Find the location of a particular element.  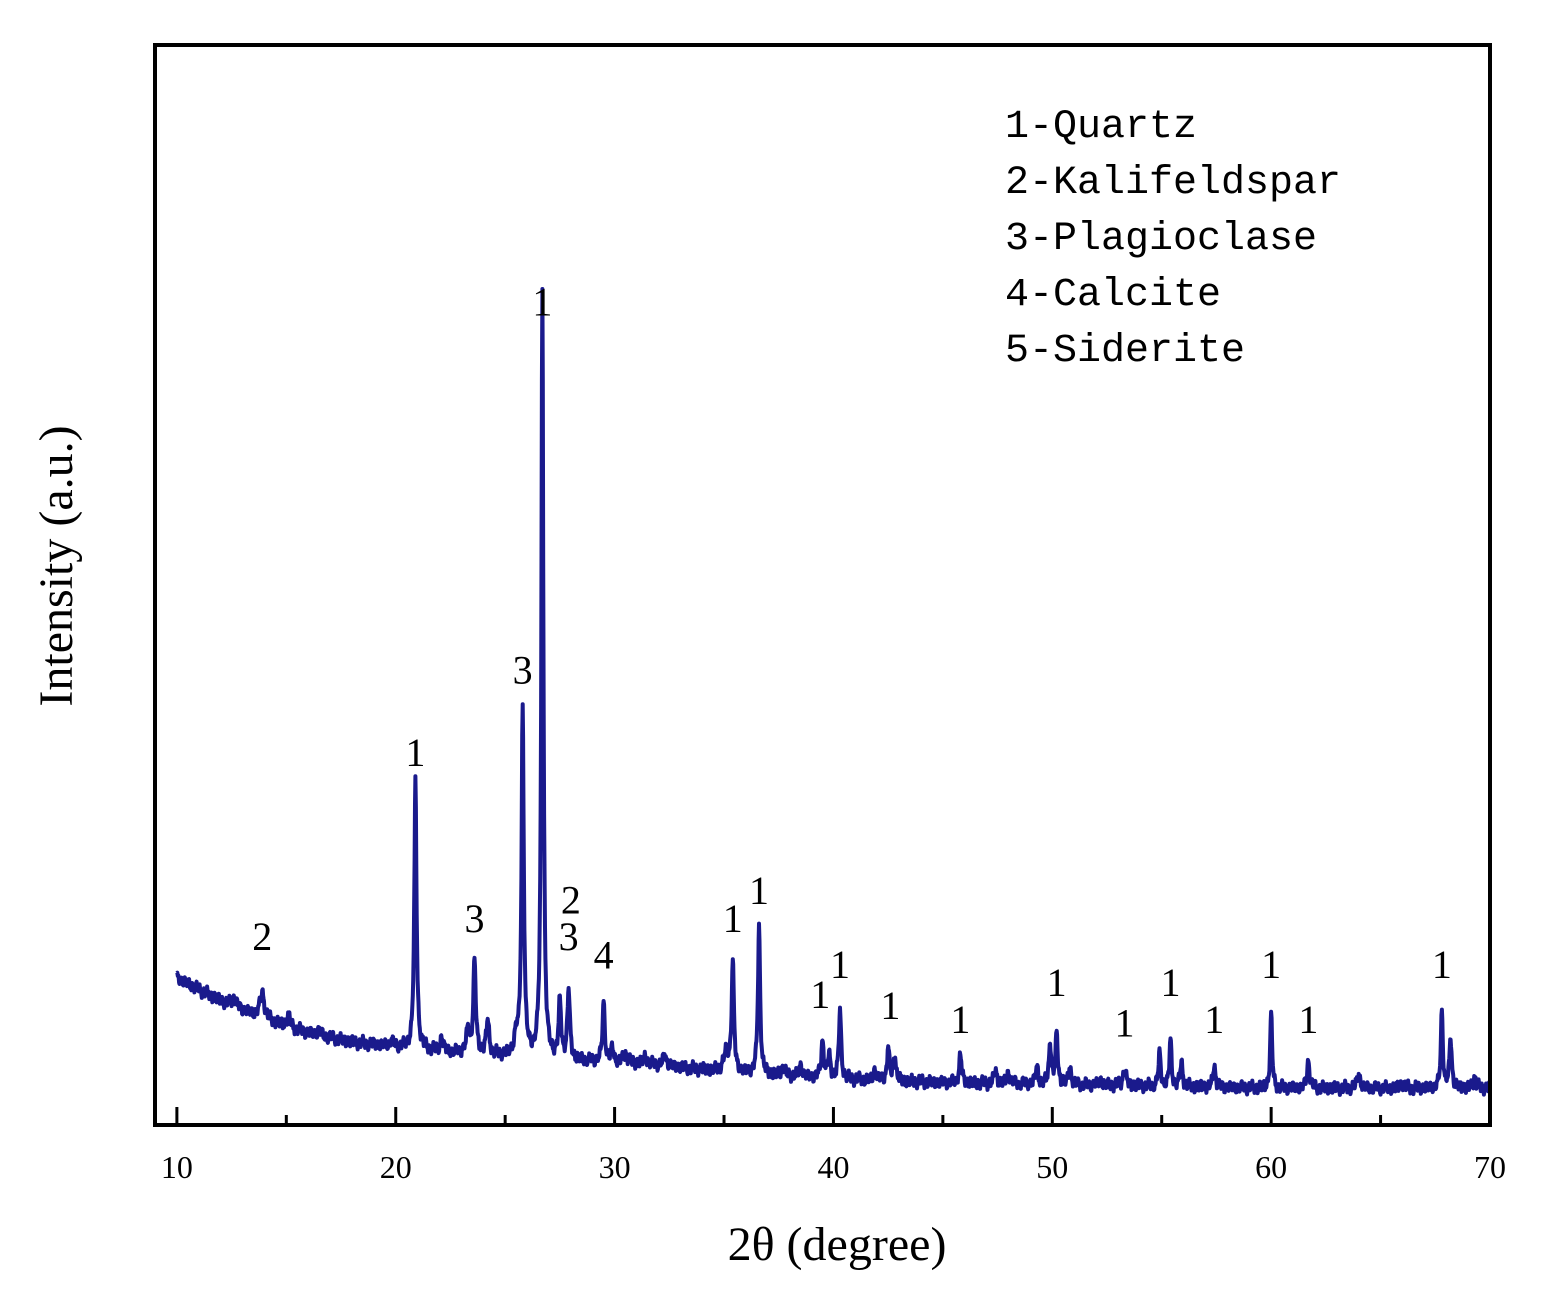

legend-entry: 5-Siderite is located at coordinates (1125, 351).